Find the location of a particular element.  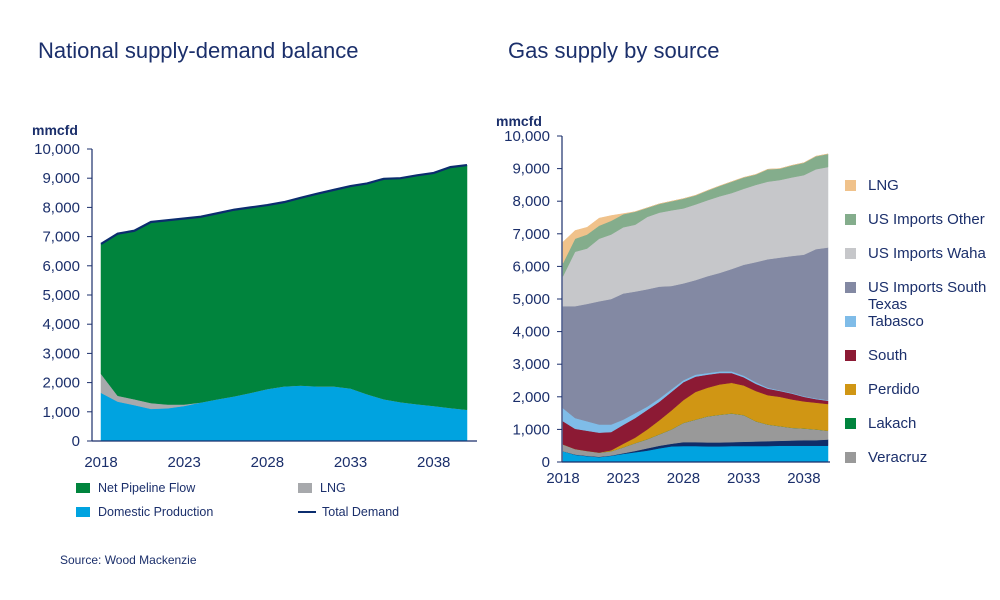

legend-domestic-production: Domestic Production is located at coordinates (144, 512).